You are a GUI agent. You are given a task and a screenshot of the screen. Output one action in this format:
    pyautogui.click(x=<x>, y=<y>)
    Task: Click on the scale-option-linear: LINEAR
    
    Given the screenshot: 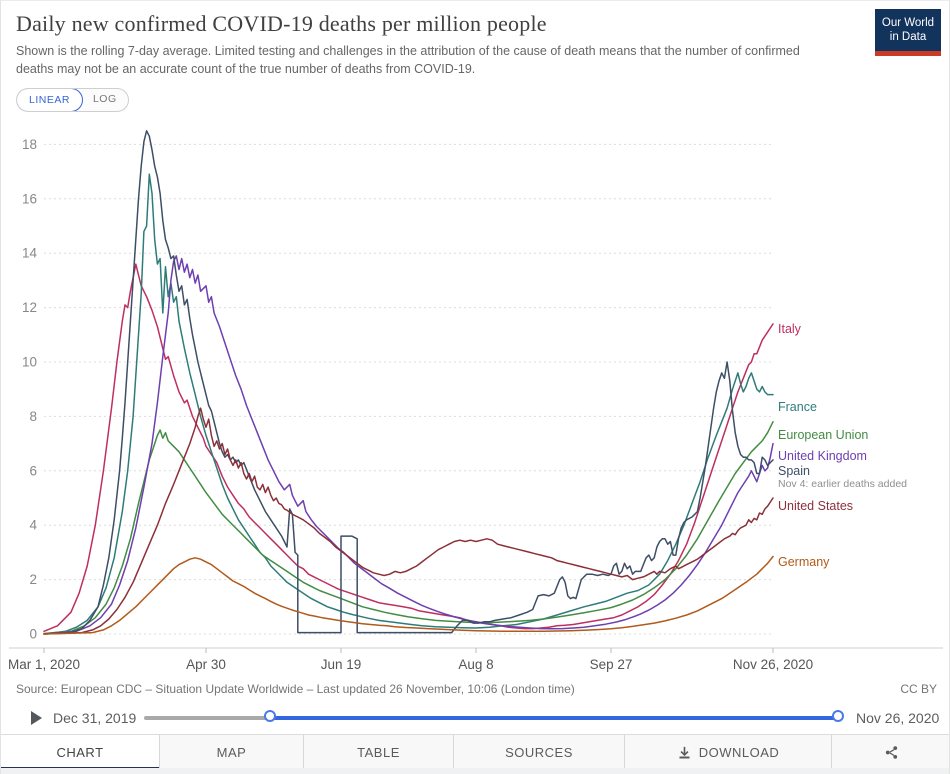 What is the action you would take?
    pyautogui.click(x=49, y=100)
    